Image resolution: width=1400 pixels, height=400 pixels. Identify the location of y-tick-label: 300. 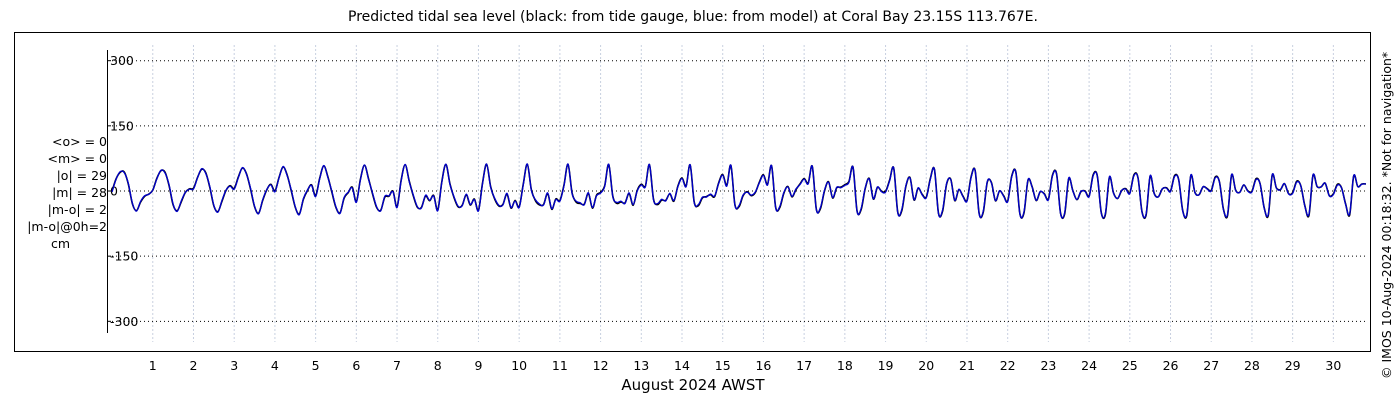
(122, 60).